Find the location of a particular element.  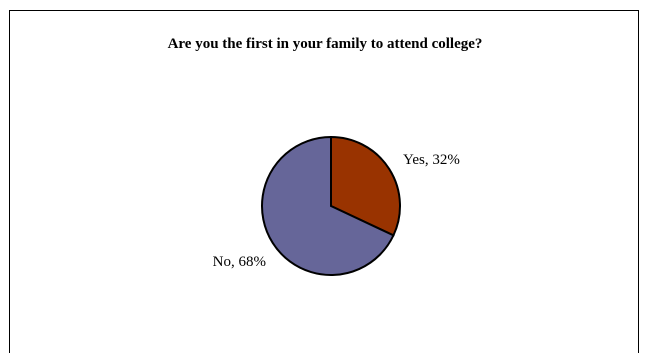

pie-labels: Yes, 32% No, 68% is located at coordinates (336, 211).